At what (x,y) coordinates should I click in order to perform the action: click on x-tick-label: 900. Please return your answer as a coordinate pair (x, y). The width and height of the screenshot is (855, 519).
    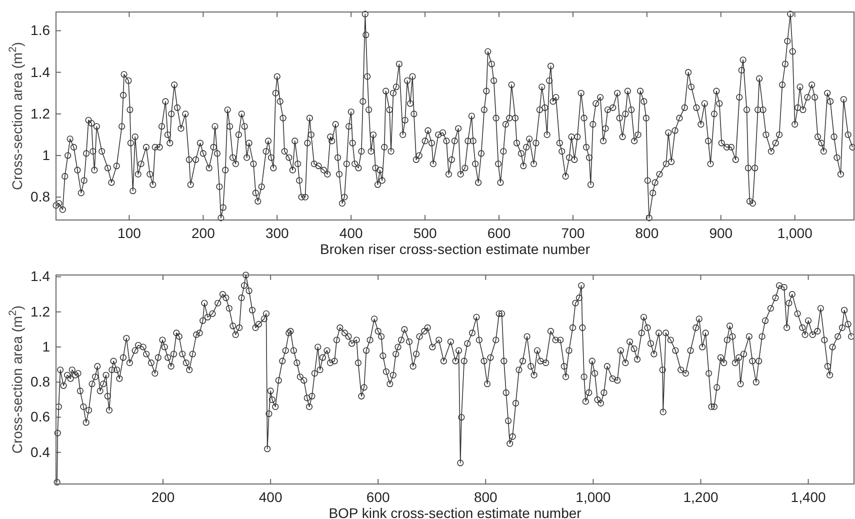
    Looking at the image, I should click on (721, 232).